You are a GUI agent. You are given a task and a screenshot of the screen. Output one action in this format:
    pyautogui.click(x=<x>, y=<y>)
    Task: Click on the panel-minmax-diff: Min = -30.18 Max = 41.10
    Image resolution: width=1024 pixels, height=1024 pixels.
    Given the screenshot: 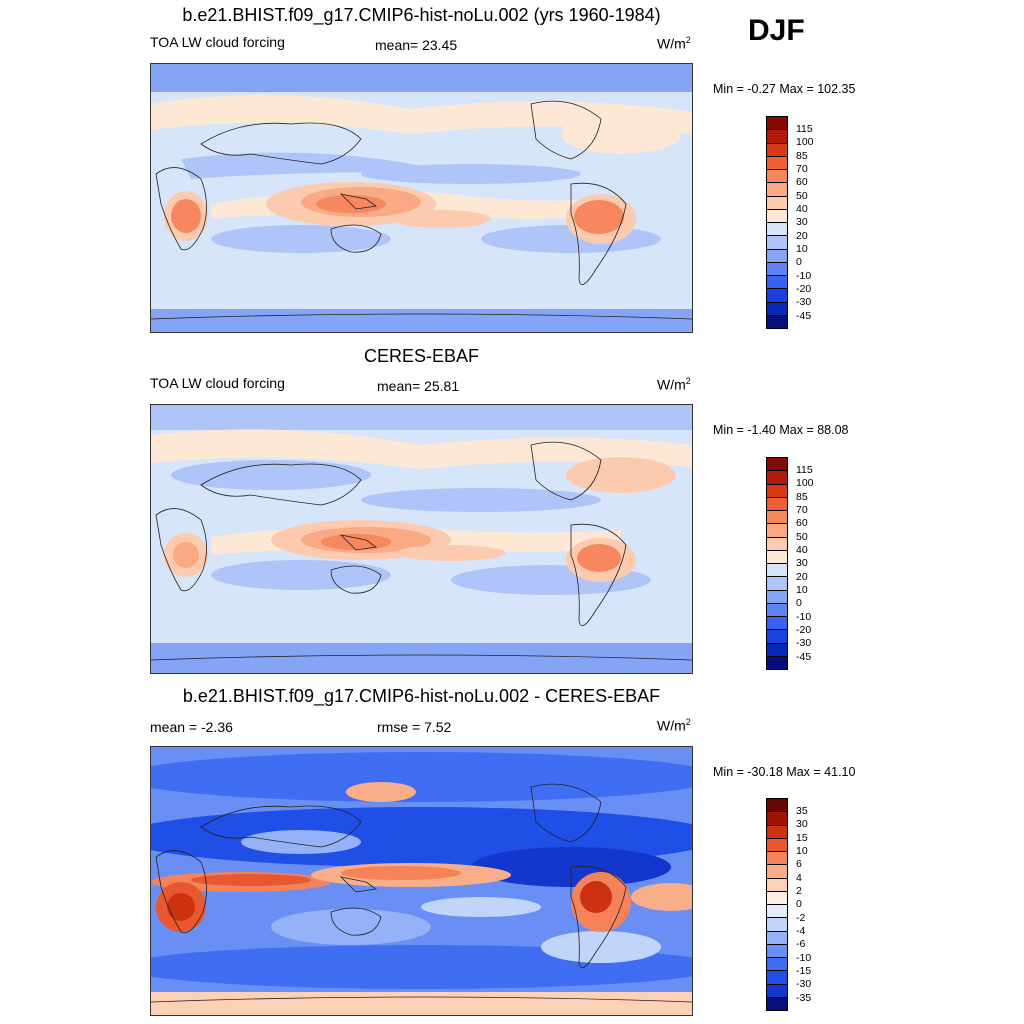 What is the action you would take?
    pyautogui.click(x=784, y=772)
    